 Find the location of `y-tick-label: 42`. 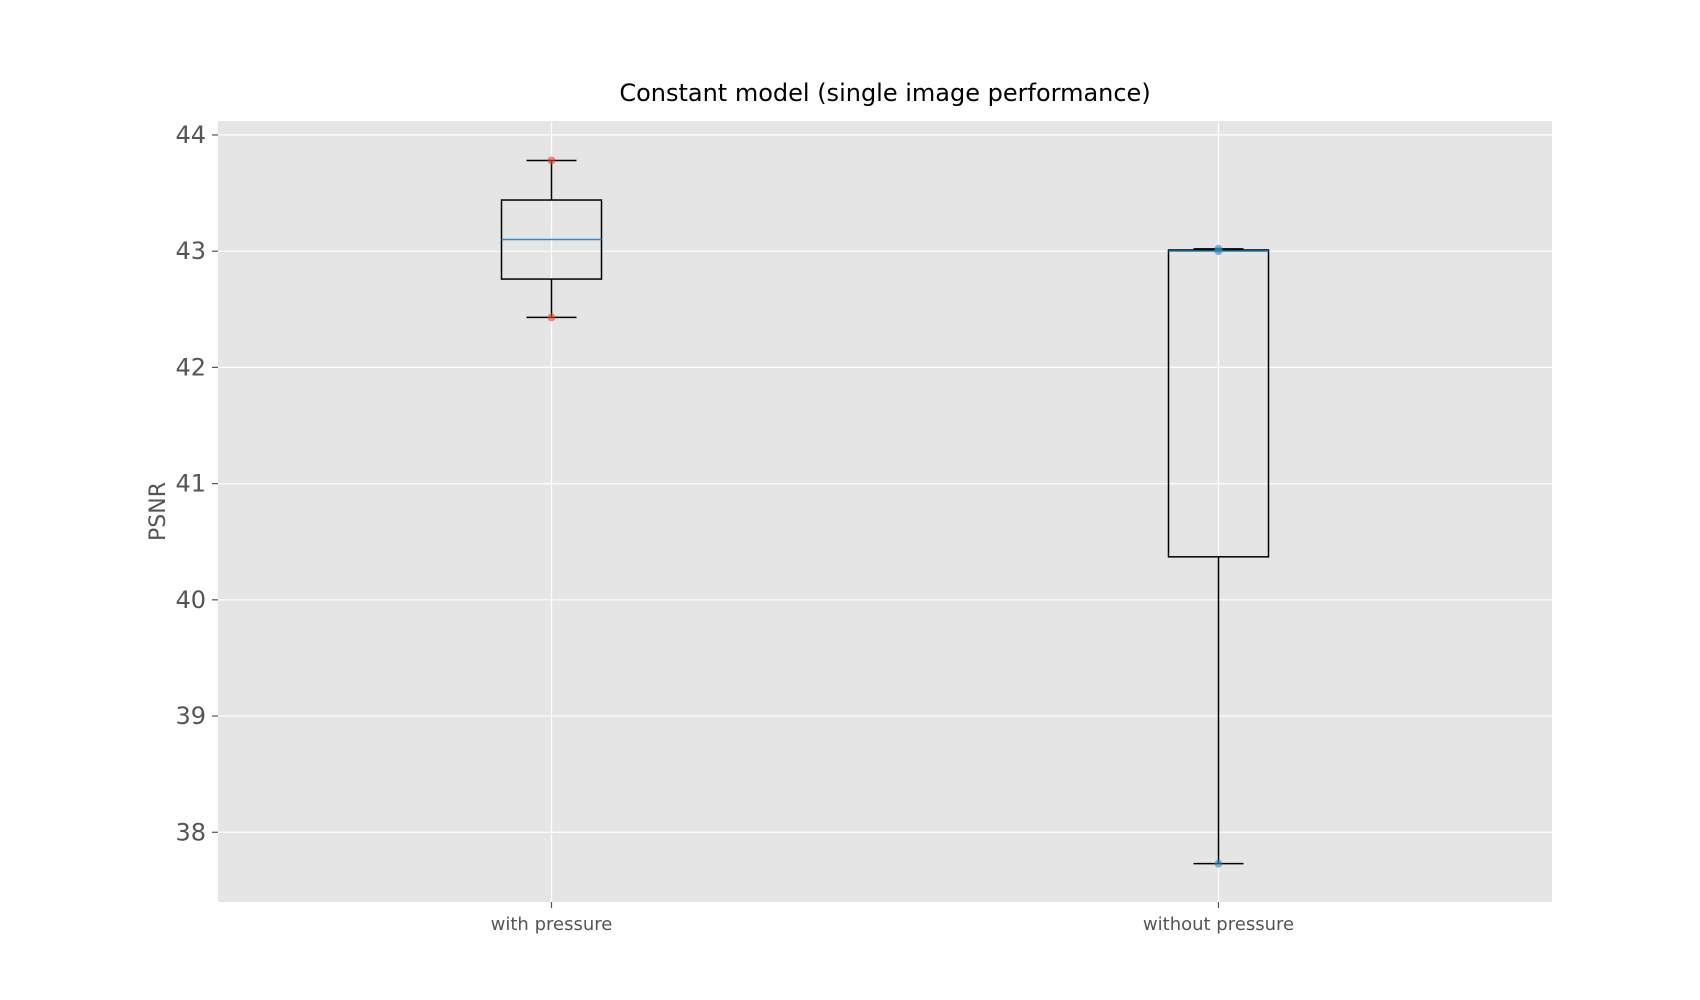

y-tick-label: 42 is located at coordinates (190, 367).